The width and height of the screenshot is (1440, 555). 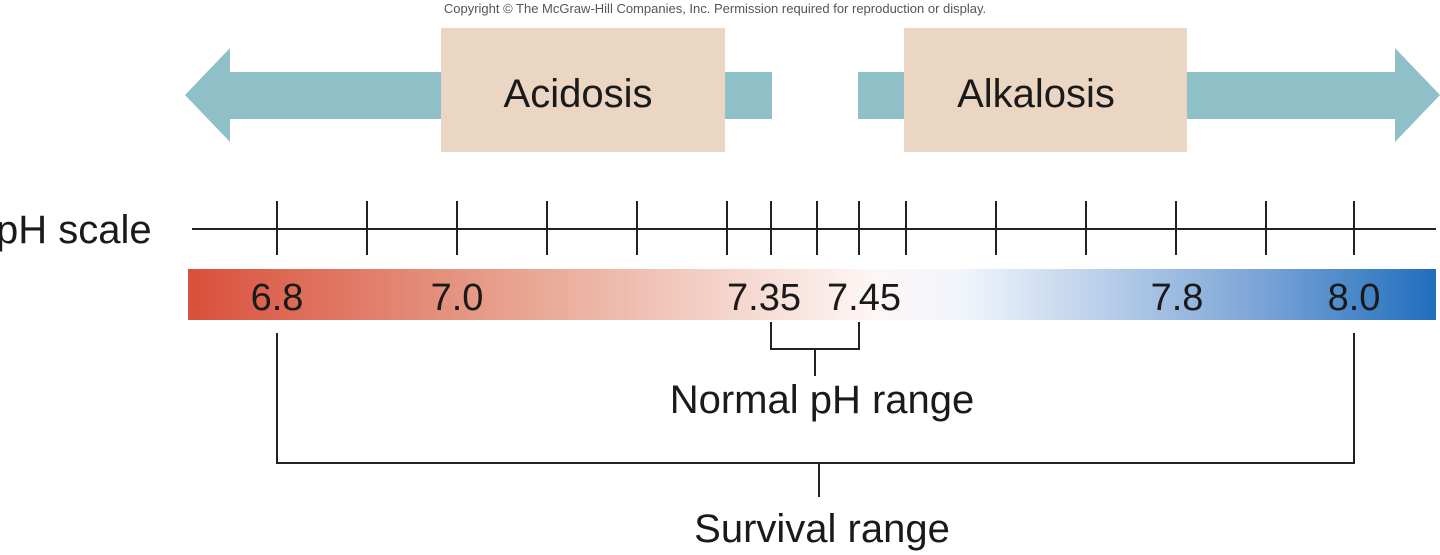 I want to click on ph-value-7-0: 7.0, so click(x=457, y=298).